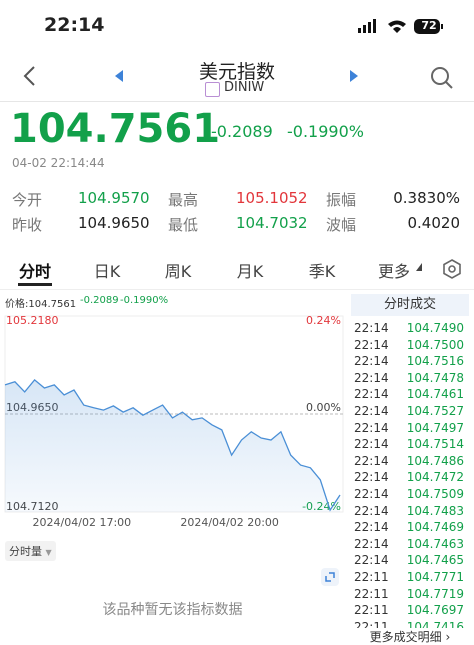 Image resolution: width=474 pixels, height=645 pixels. Describe the element at coordinates (435, 344) in the screenshot. I see `trade-price: 104.7500` at that location.